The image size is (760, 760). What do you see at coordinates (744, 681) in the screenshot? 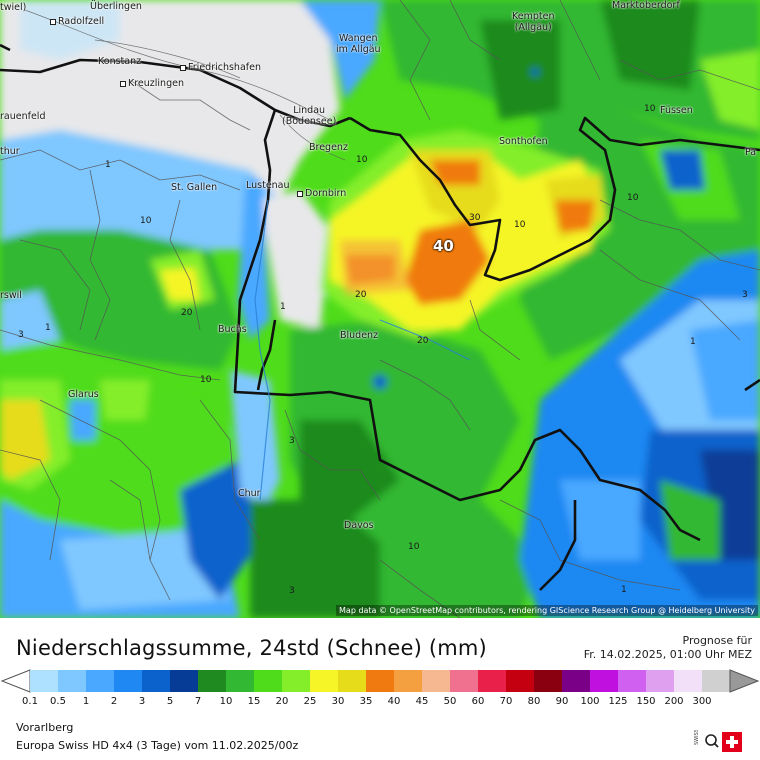
I see `scale-max-arrow` at bounding box center [744, 681].